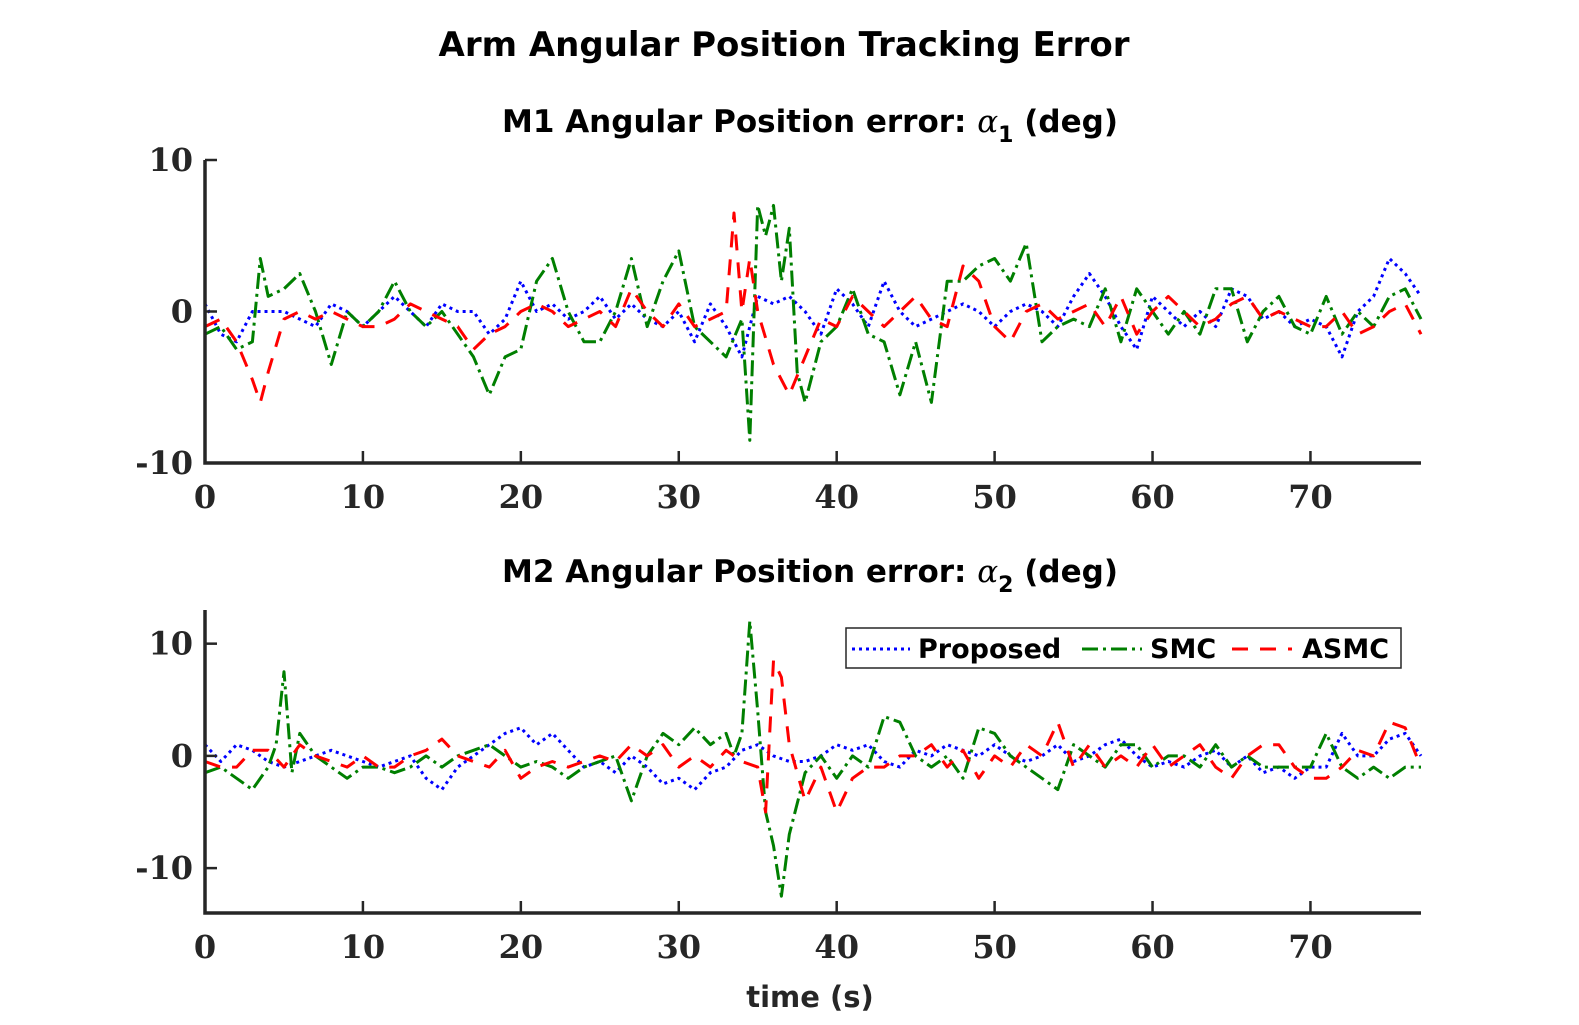 The image size is (1579, 1025). What do you see at coordinates (1005, 135) in the screenshot?
I see `subplot-m1-title-subscript: 1` at bounding box center [1005, 135].